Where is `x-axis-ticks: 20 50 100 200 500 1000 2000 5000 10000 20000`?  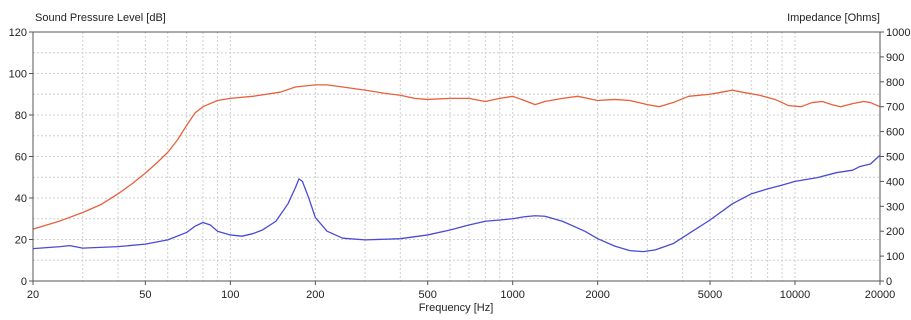
x-axis-ticks: 20 50 100 200 500 1000 2000 5000 10000 20000 is located at coordinates (461, 291).